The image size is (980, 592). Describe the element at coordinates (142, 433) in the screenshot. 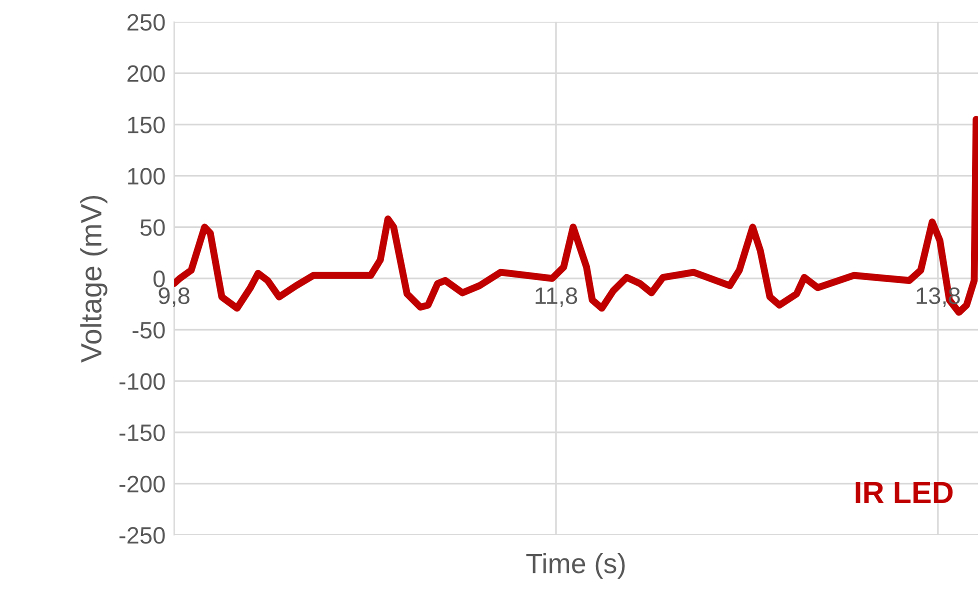

I see `y-tick-label: -150` at that location.